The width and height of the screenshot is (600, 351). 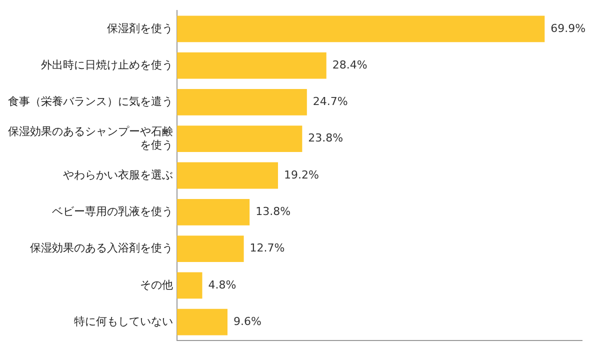 What do you see at coordinates (568, 28) in the screenshot?
I see `data-label: 69.9%` at bounding box center [568, 28].